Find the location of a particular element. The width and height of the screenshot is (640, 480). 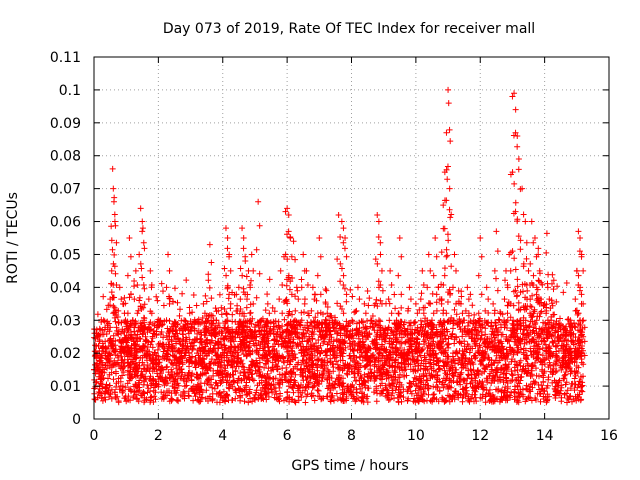

y-tick-label: 0.08 is located at coordinates (65, 157).